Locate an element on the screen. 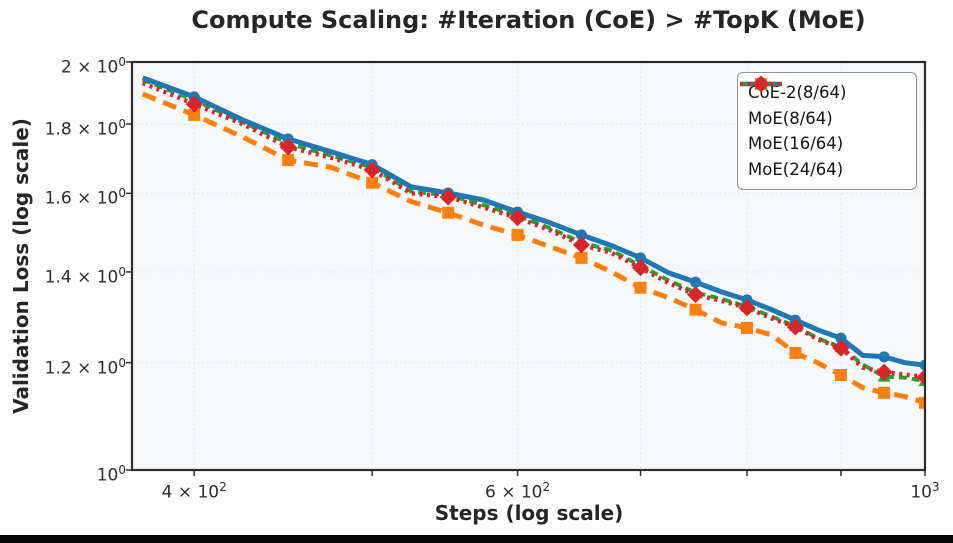 The image size is (953, 543). legend-item: MoE(24/64) is located at coordinates (825, 128).